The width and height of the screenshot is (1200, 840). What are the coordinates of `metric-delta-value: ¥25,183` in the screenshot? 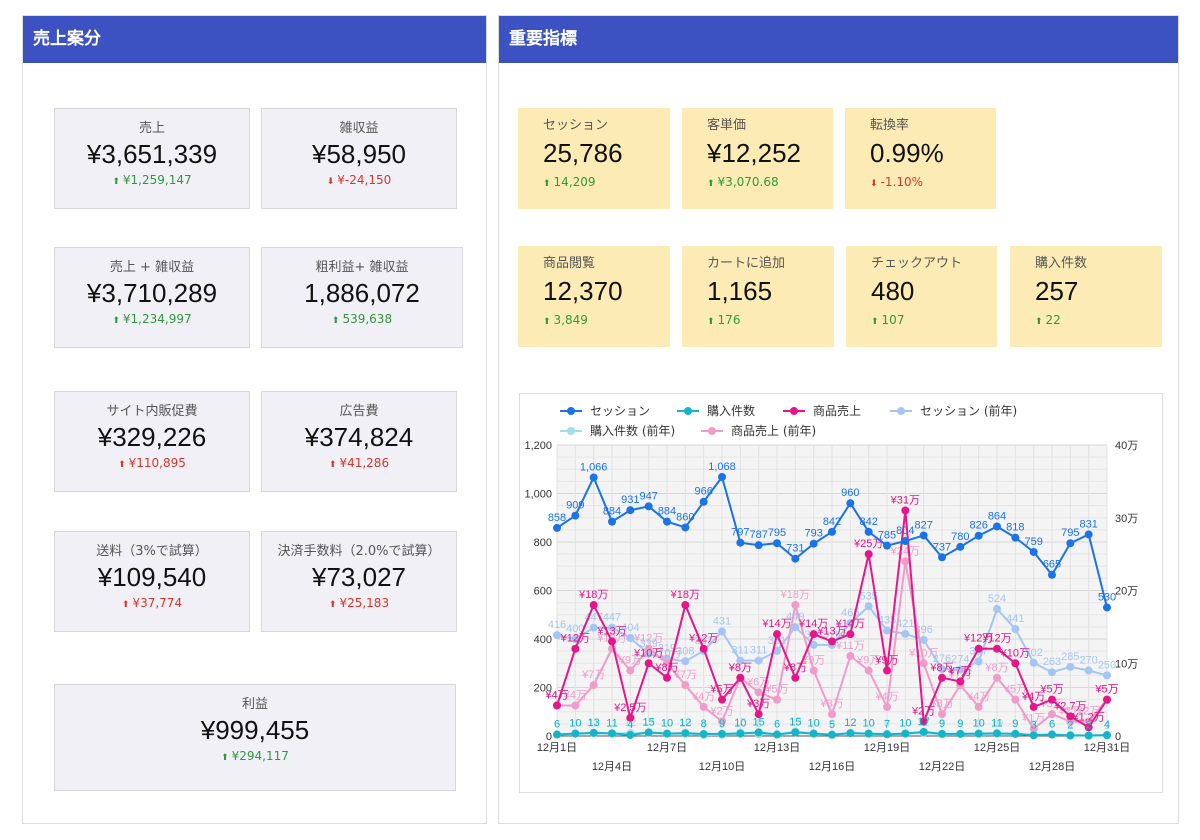 It's located at (364, 603).